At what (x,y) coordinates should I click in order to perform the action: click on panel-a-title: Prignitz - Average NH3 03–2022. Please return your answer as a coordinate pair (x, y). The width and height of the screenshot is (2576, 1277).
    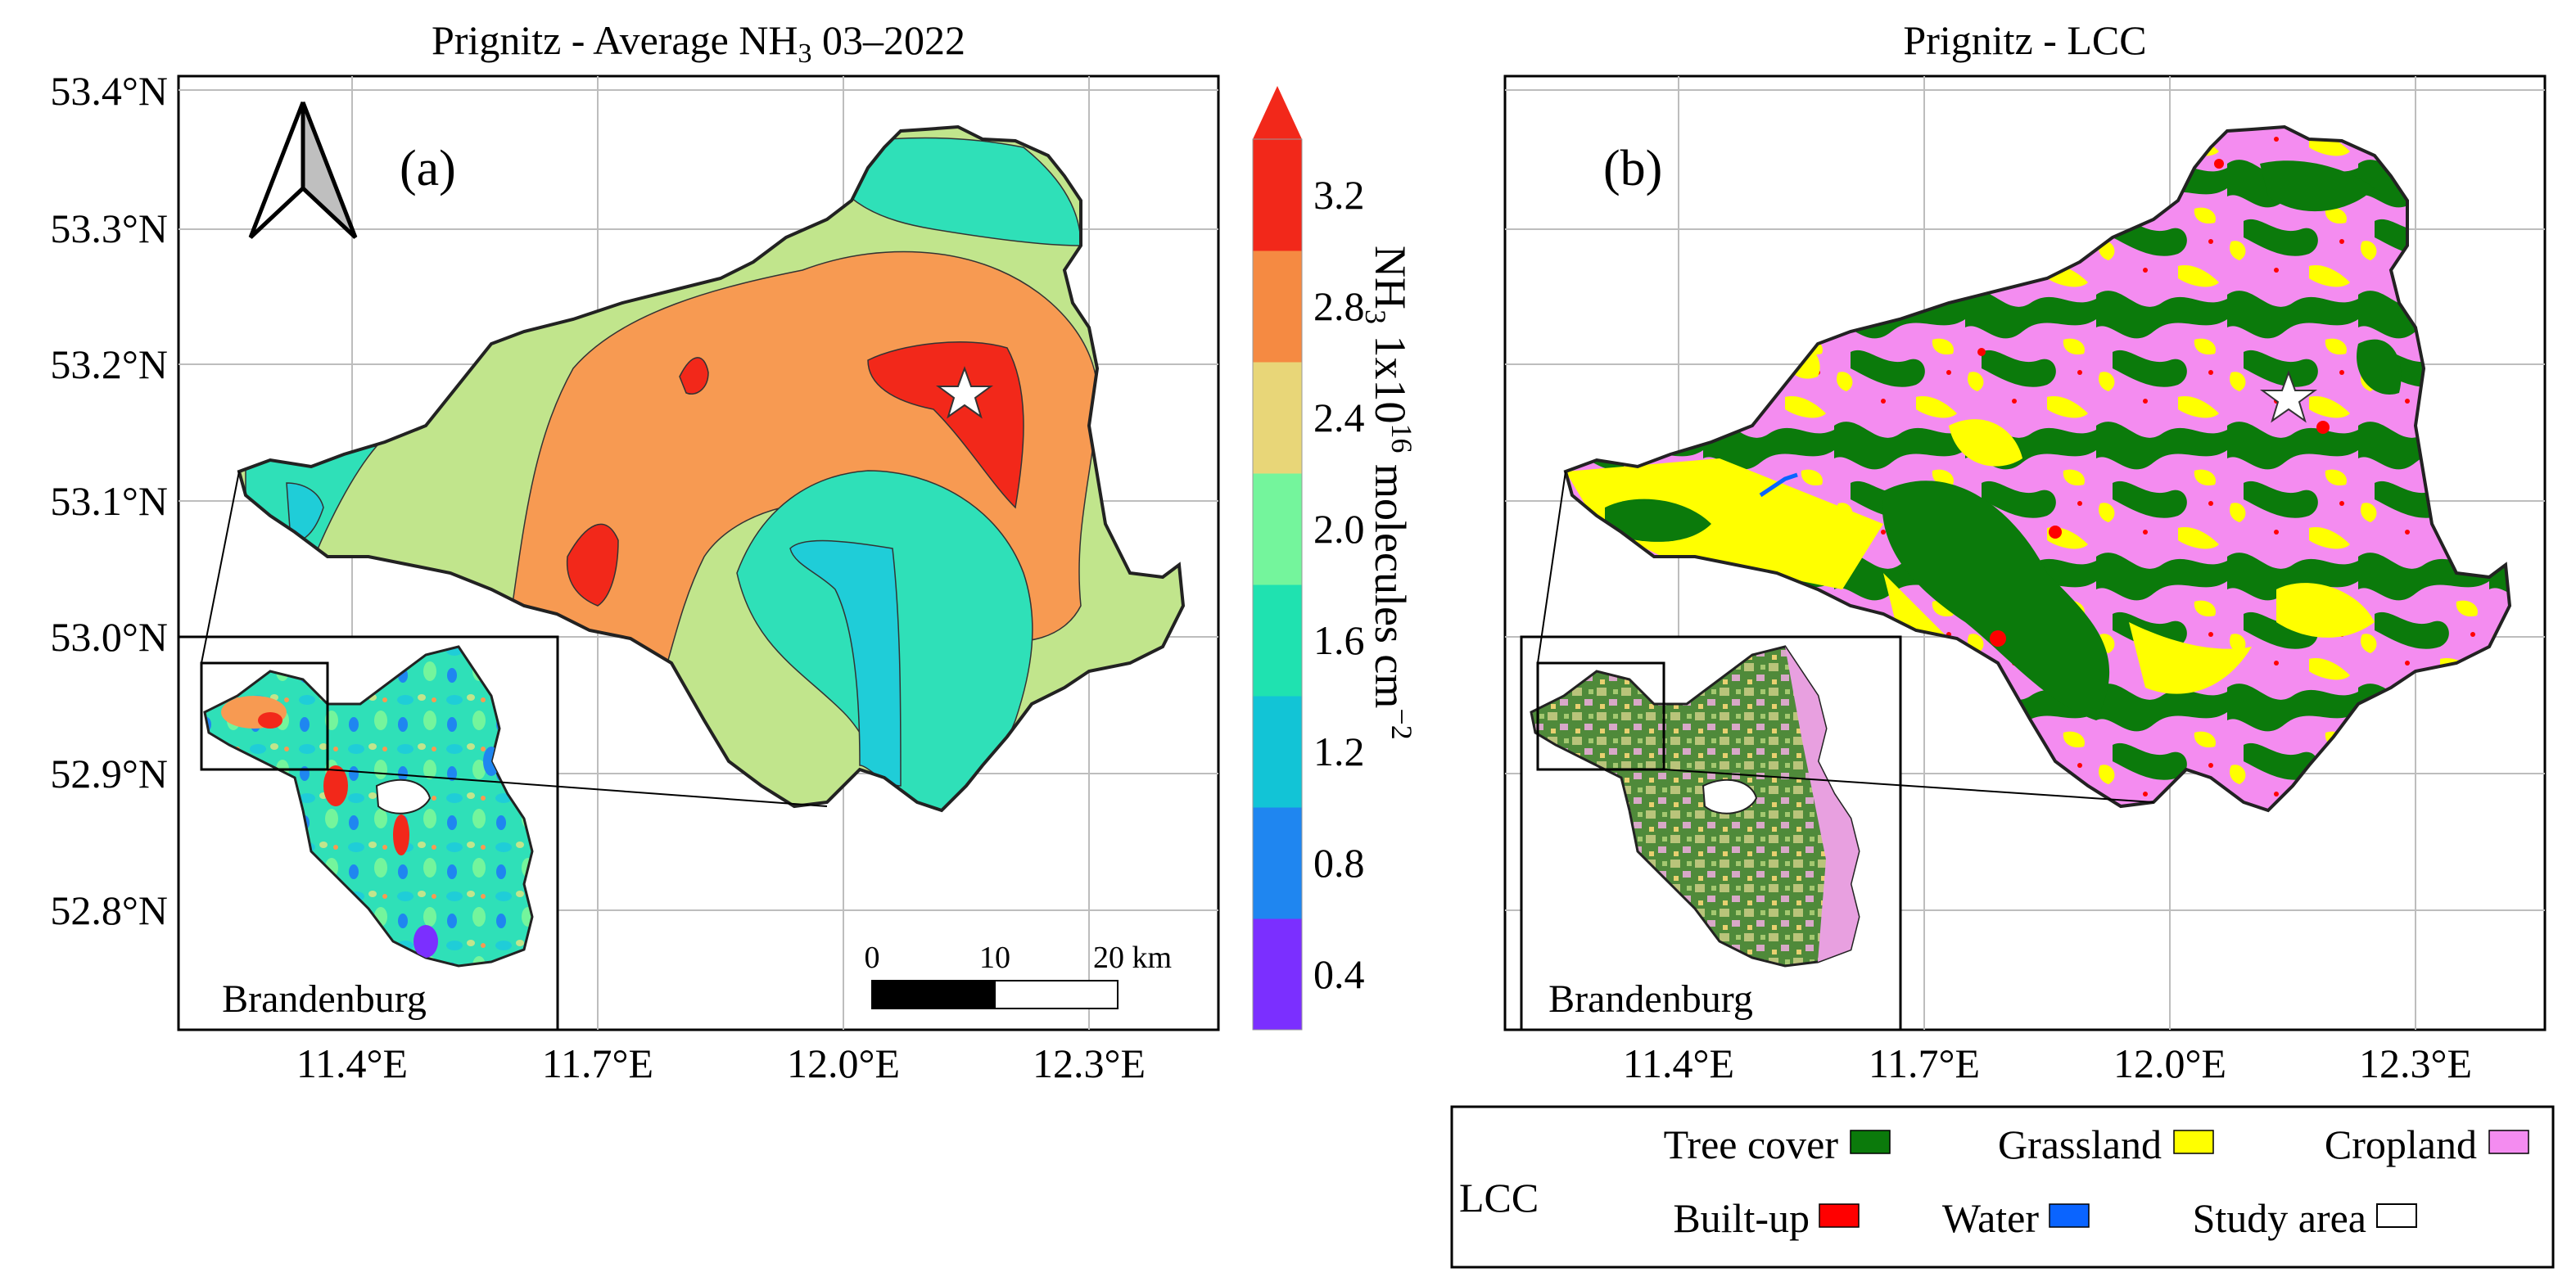
    Looking at the image, I should click on (698, 43).